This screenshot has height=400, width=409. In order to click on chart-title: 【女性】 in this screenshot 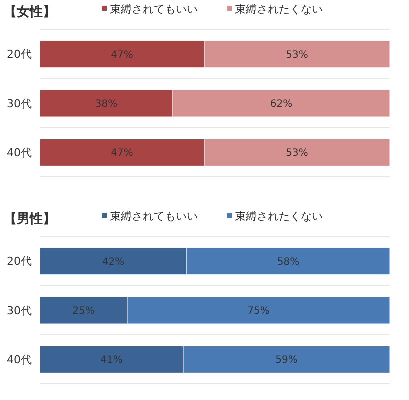, I will do `click(30, 12)`.